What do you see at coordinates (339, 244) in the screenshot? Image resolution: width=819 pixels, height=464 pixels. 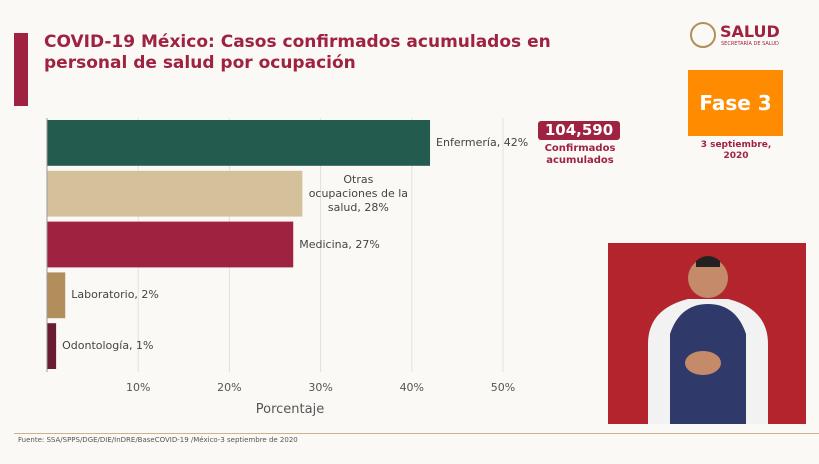 I see `value-label: Medicina, 27%` at bounding box center [339, 244].